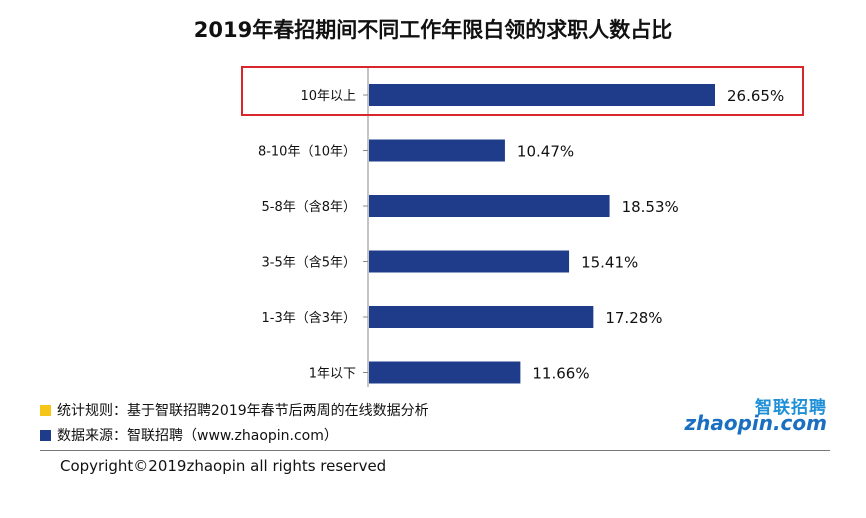 The width and height of the screenshot is (866, 518). What do you see at coordinates (433, 30) in the screenshot?
I see `chart-title: 2019年春招期间不同工作年限白领的求职人数占比` at bounding box center [433, 30].